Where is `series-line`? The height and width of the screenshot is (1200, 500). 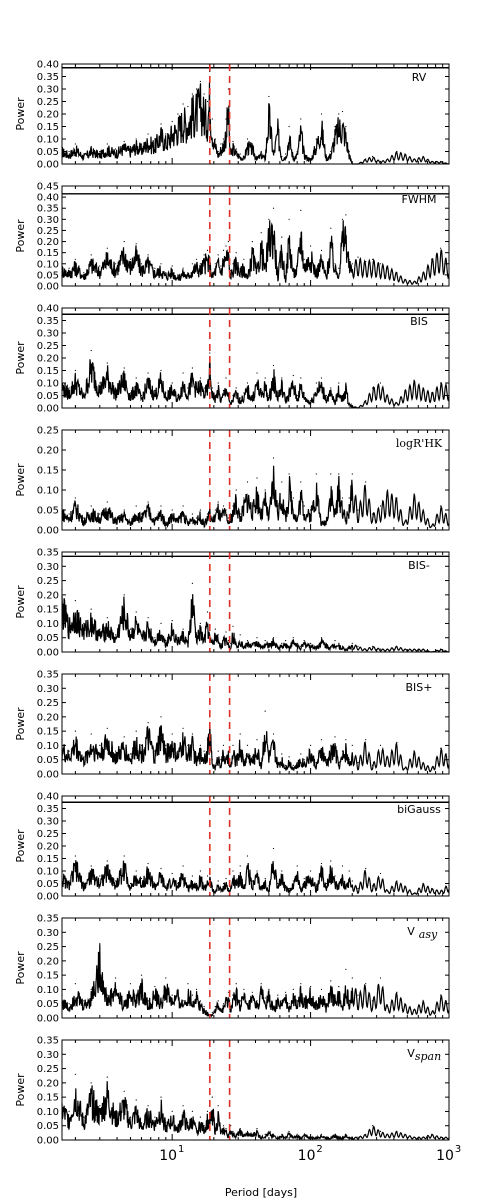
series-line is located at coordinates (255, 748).